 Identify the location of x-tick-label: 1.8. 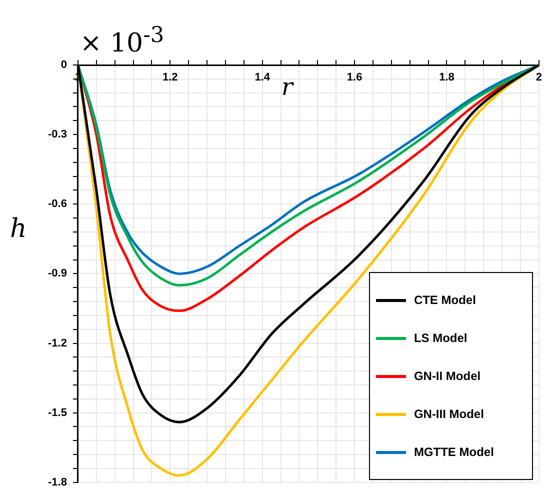
(446, 78).